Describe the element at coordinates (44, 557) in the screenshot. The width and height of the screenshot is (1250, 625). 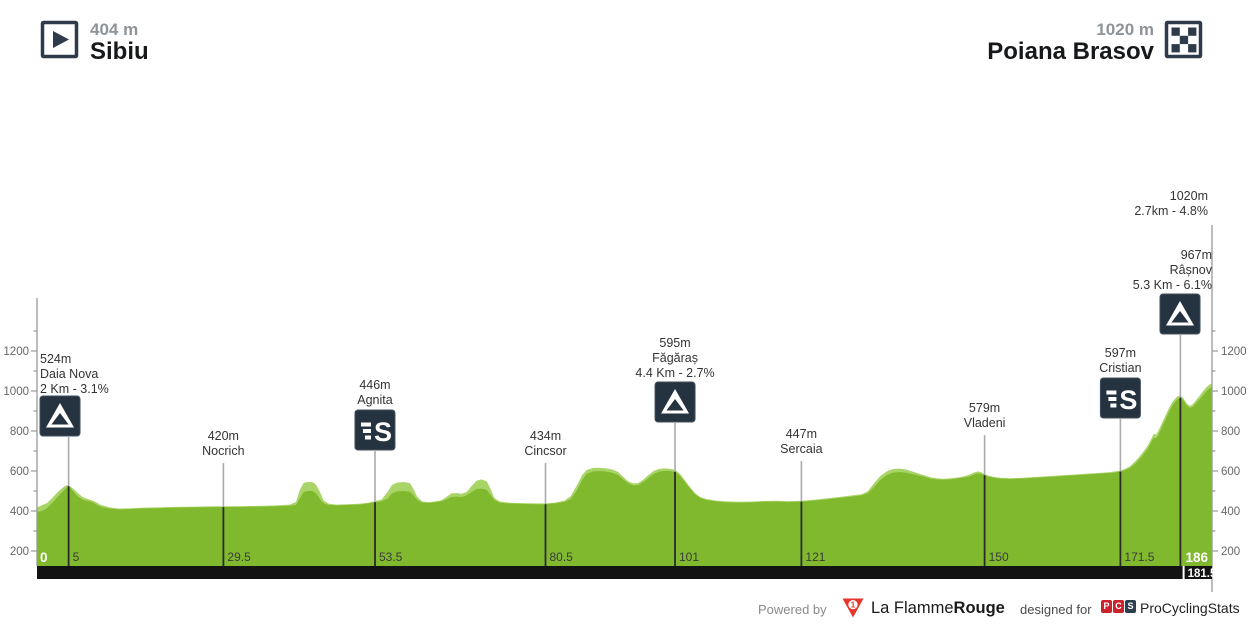
I see `svg-text: 0` at that location.